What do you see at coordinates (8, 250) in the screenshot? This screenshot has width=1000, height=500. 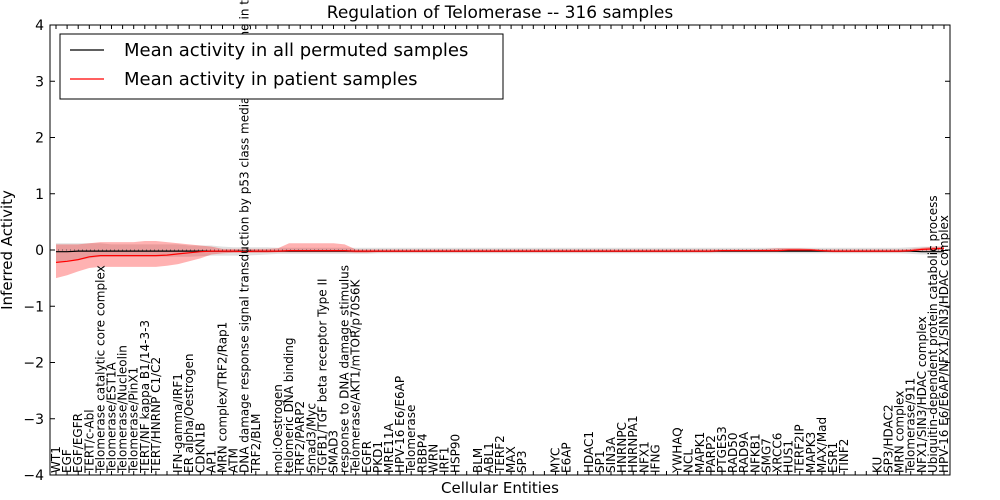 I see `y-axis-title: Inferred Activity` at bounding box center [8, 250].